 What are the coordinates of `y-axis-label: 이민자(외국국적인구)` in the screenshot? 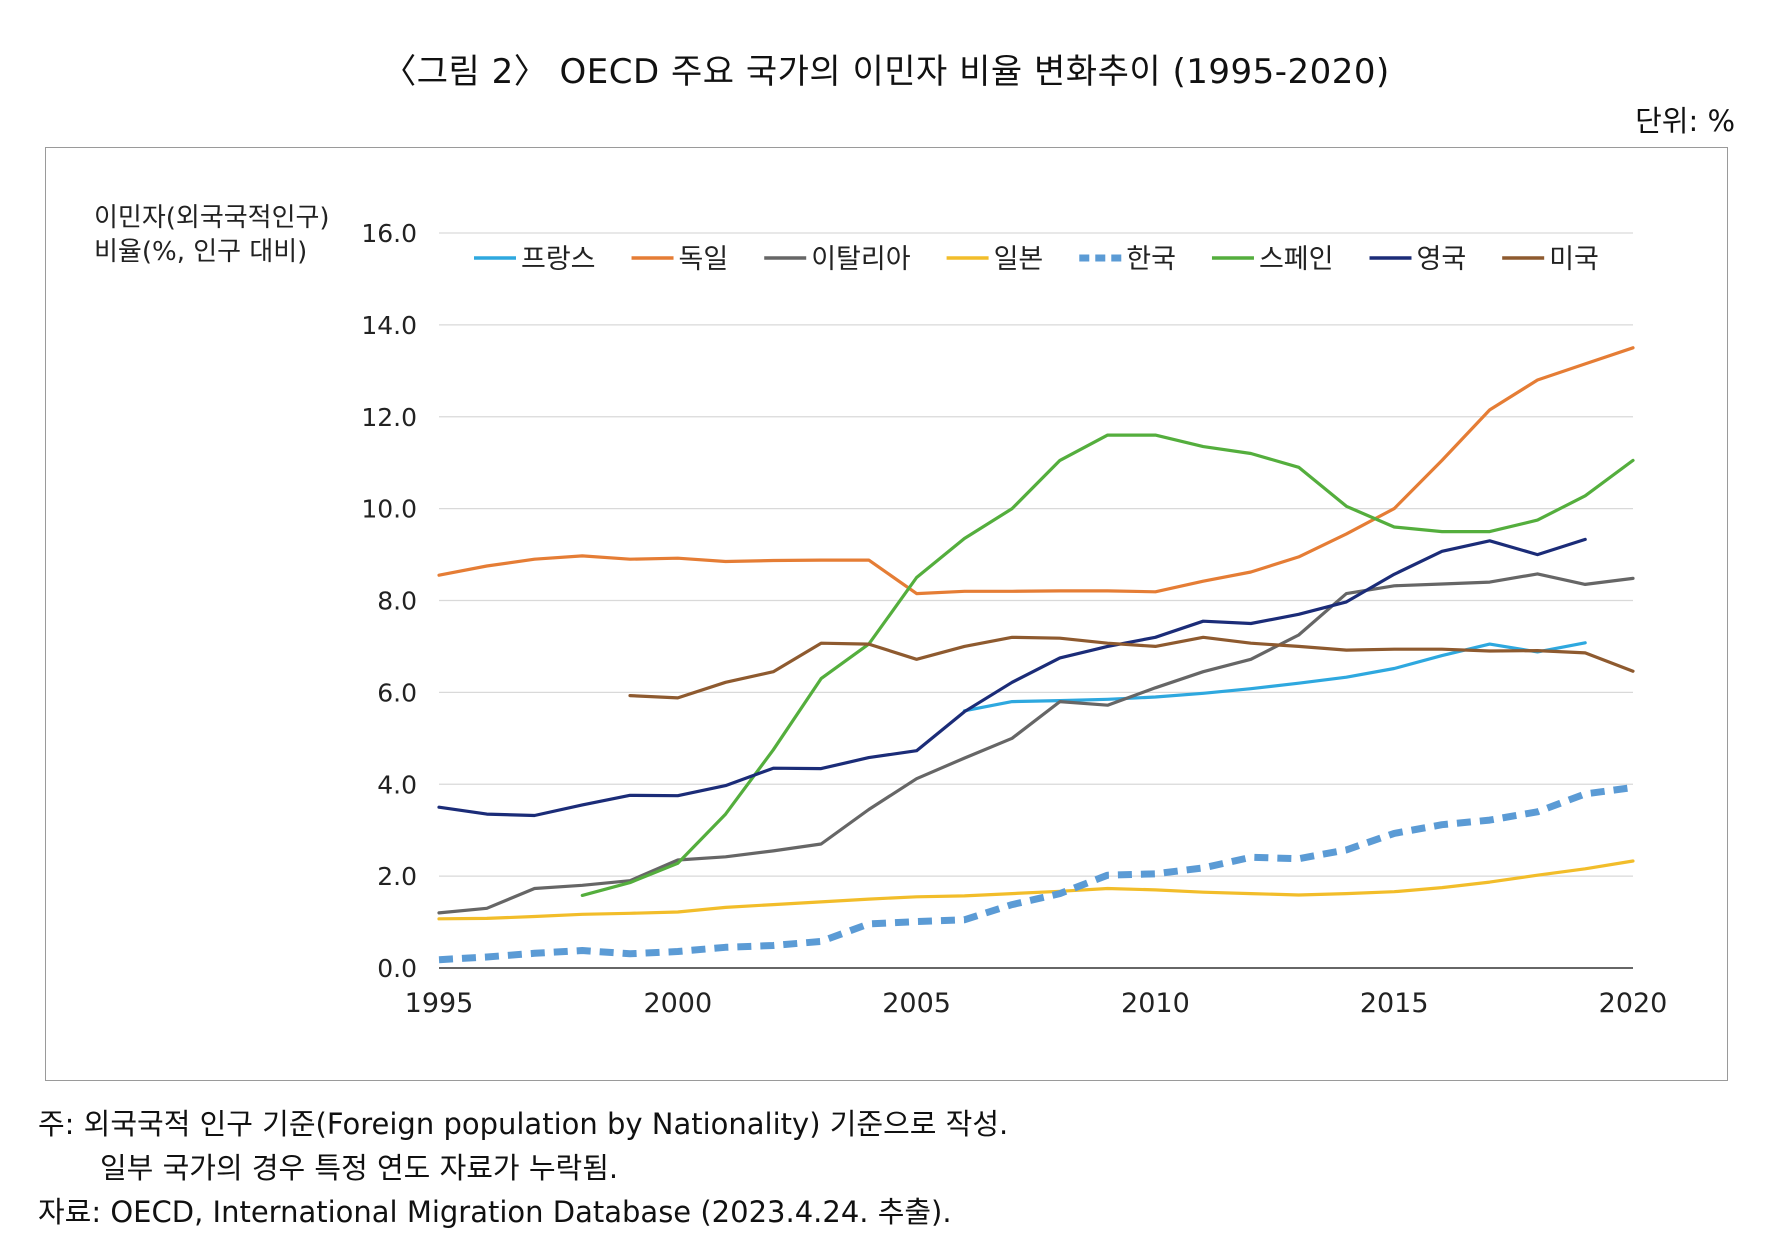 It's located at (212, 218).